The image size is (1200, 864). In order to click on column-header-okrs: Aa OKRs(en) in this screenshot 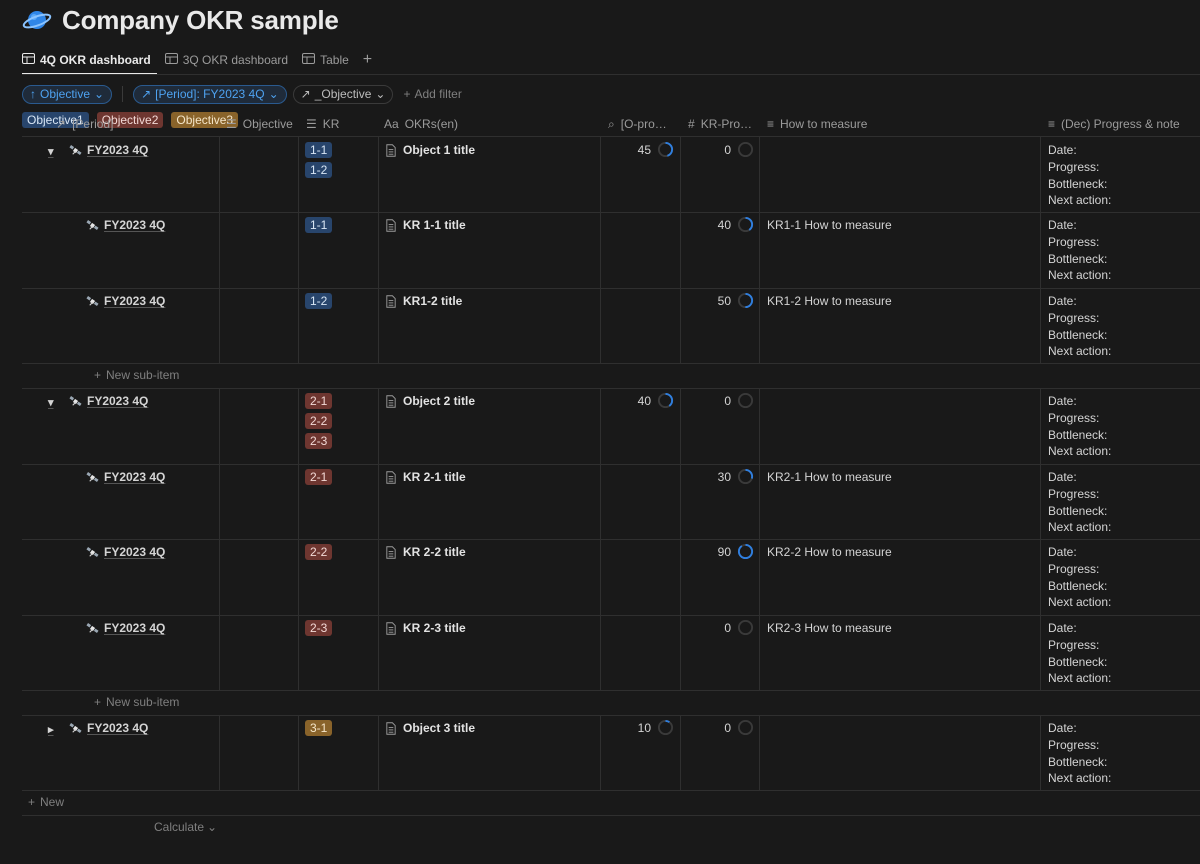, I will do `click(489, 124)`.